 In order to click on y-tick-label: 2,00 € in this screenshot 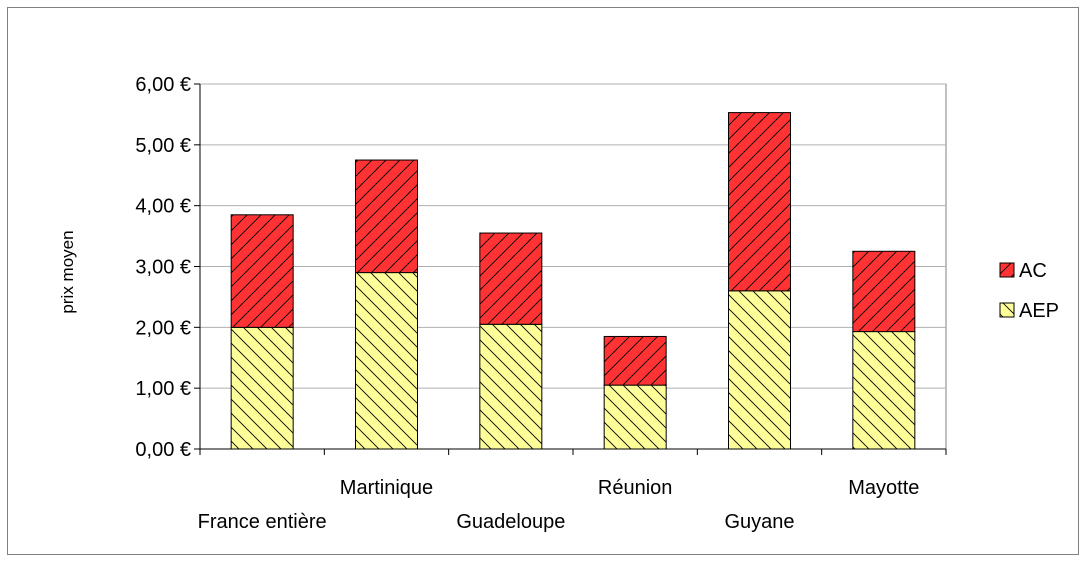, I will do `click(163, 328)`.